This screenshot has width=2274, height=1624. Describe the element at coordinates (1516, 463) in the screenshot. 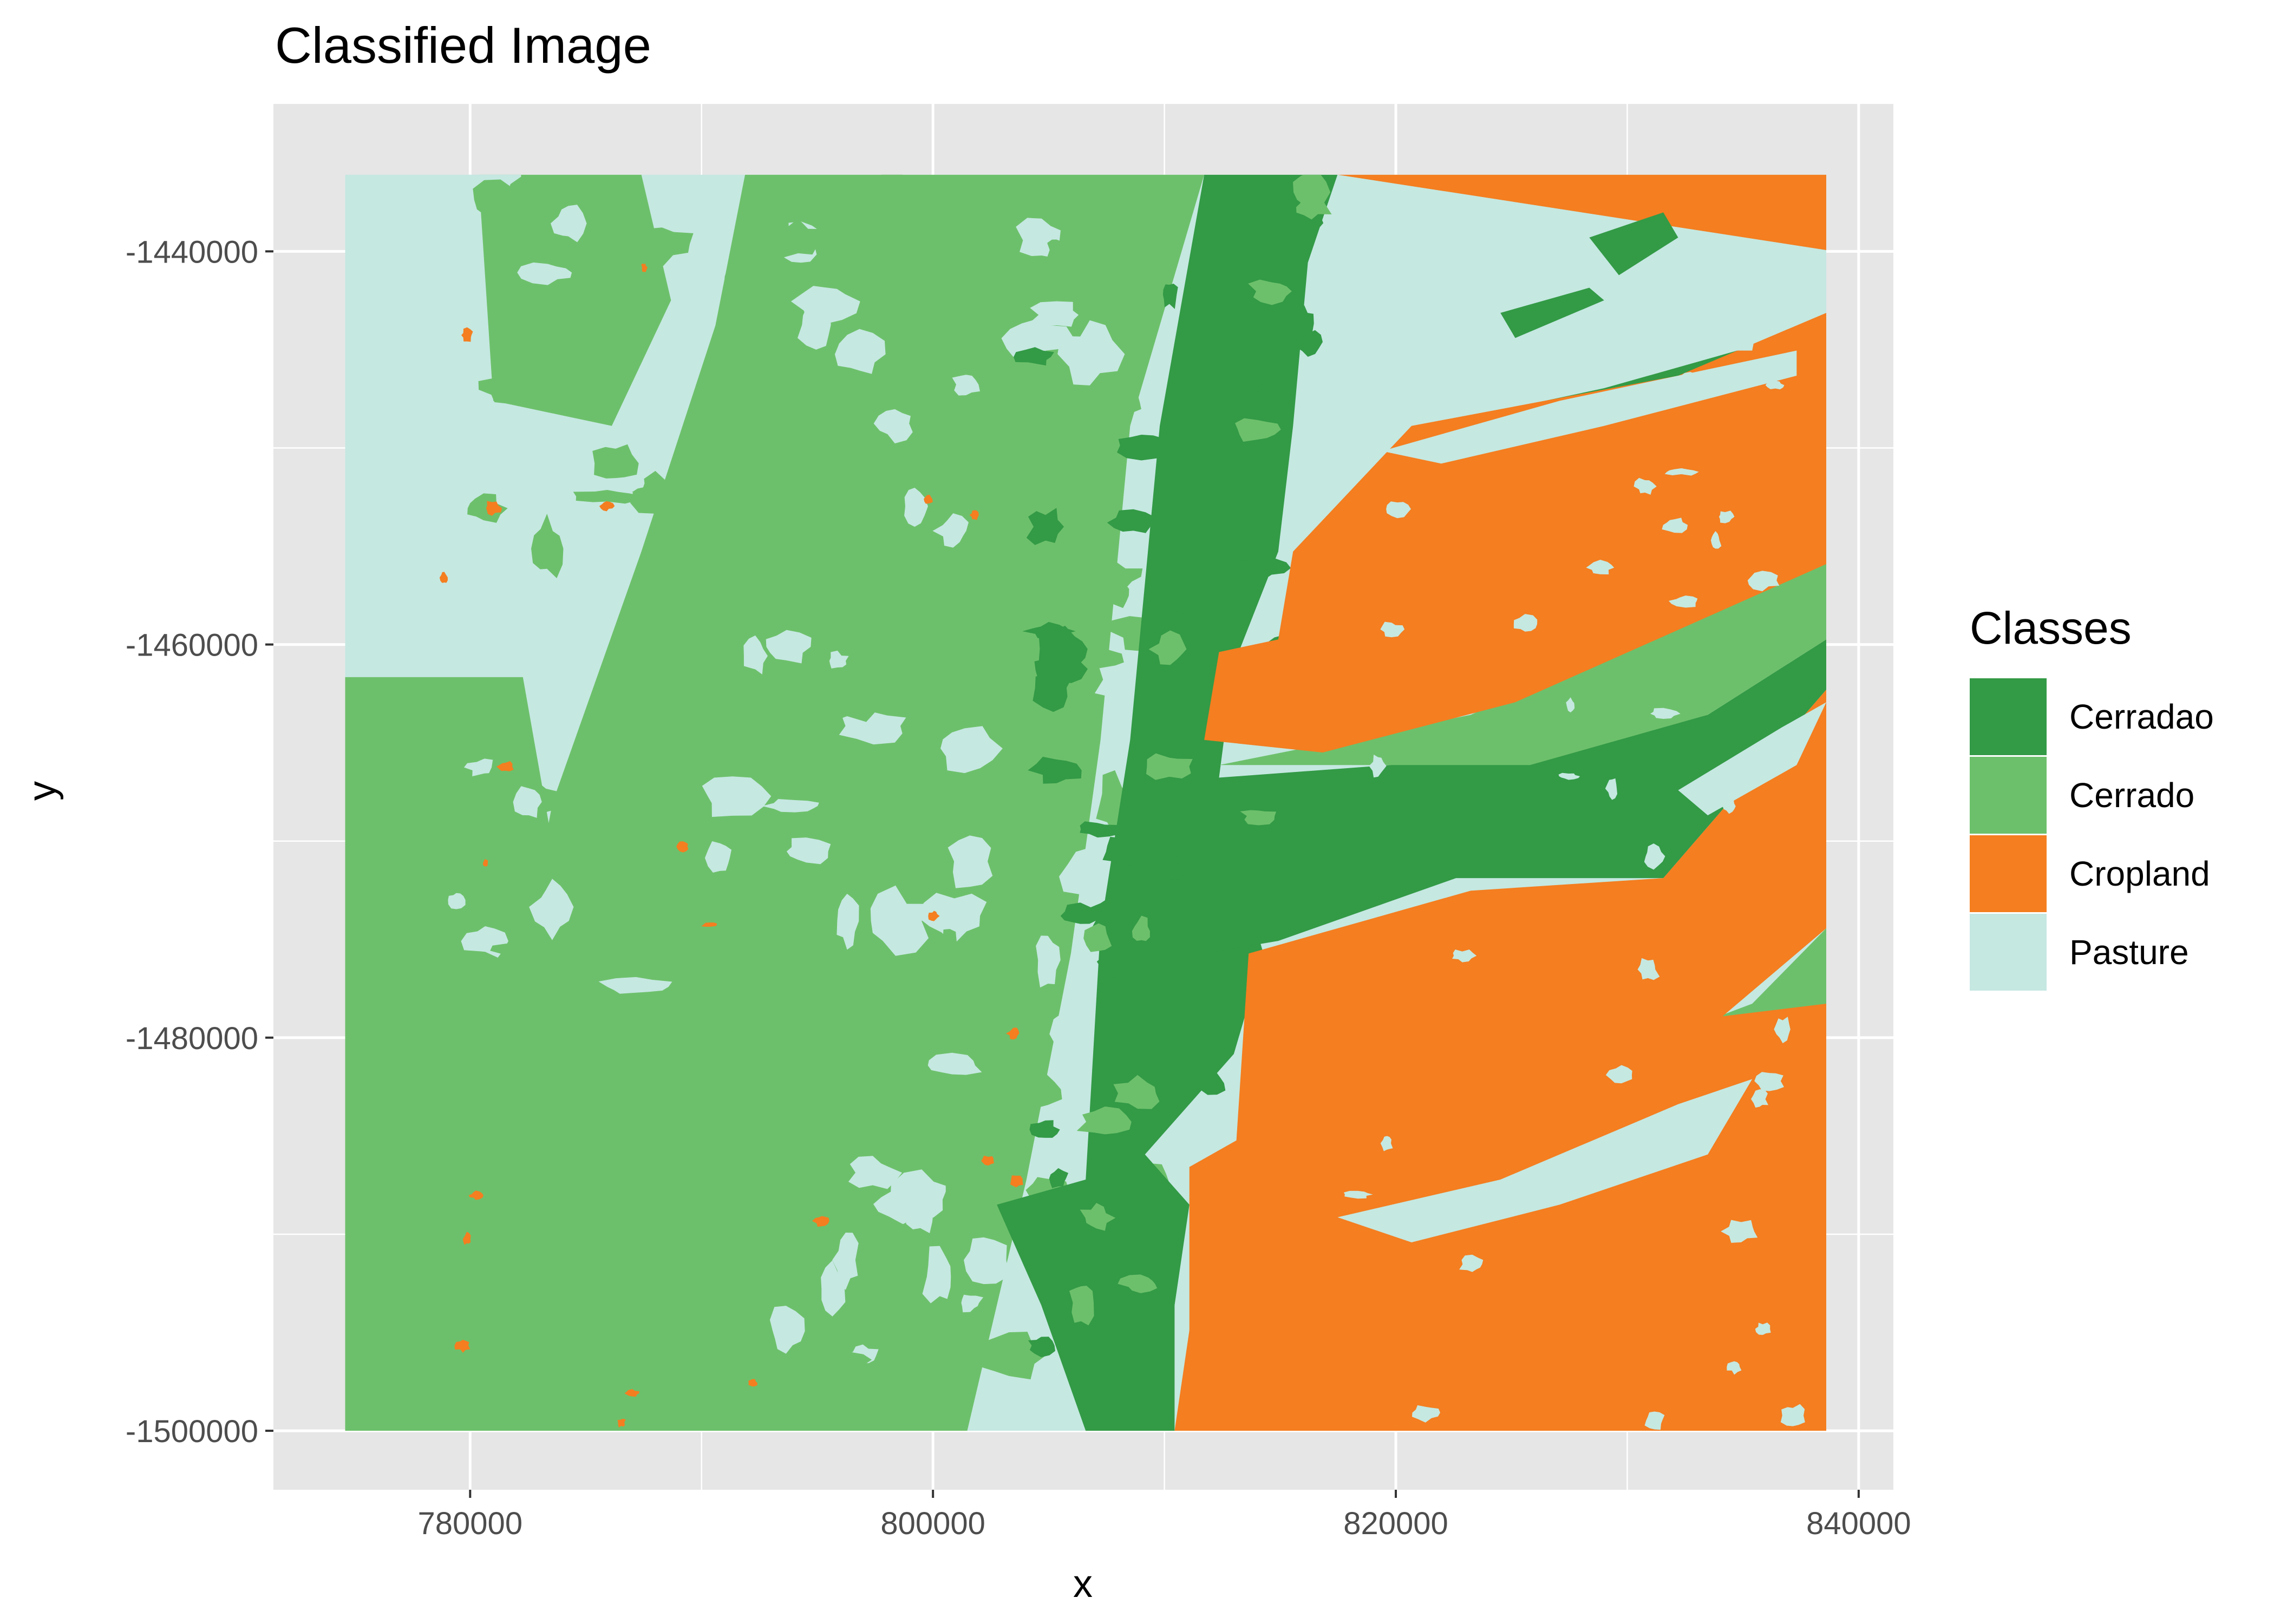

I see `raster-cropland-north` at that location.